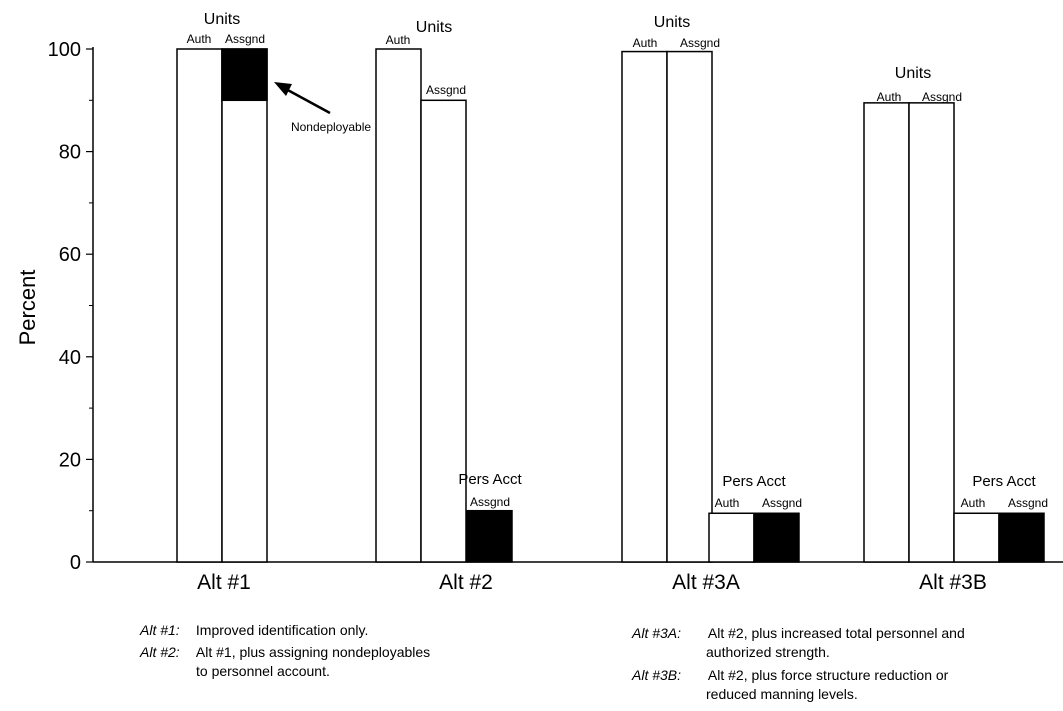 This screenshot has height=711, width=1063. I want to click on bar-nondeployable-segment, so click(244, 75).